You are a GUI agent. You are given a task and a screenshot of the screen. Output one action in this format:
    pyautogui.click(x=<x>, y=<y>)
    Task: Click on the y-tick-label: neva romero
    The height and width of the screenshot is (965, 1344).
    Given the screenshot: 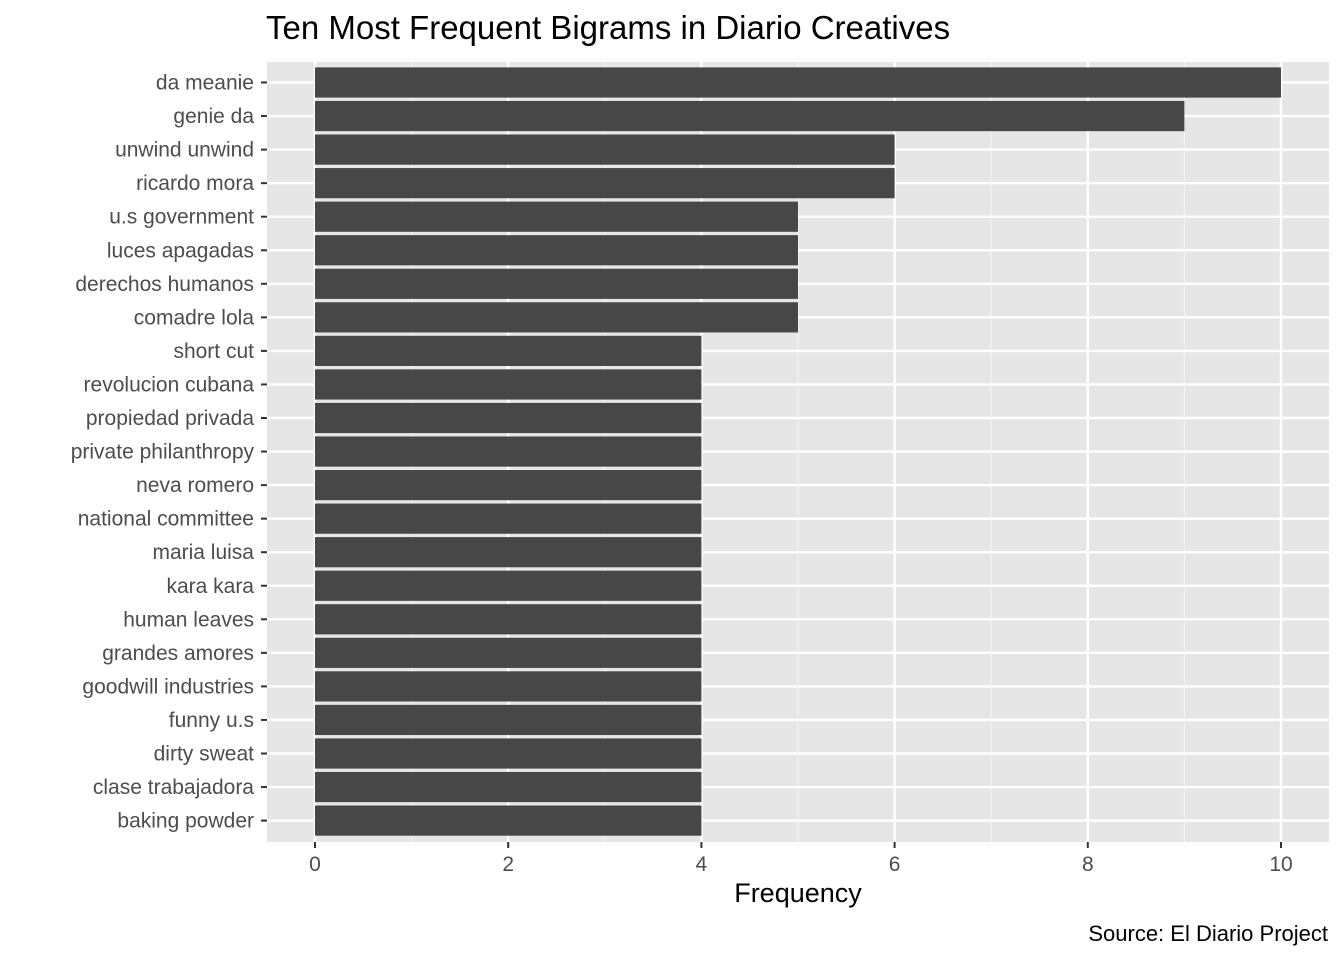 What is the action you would take?
    pyautogui.click(x=195, y=485)
    